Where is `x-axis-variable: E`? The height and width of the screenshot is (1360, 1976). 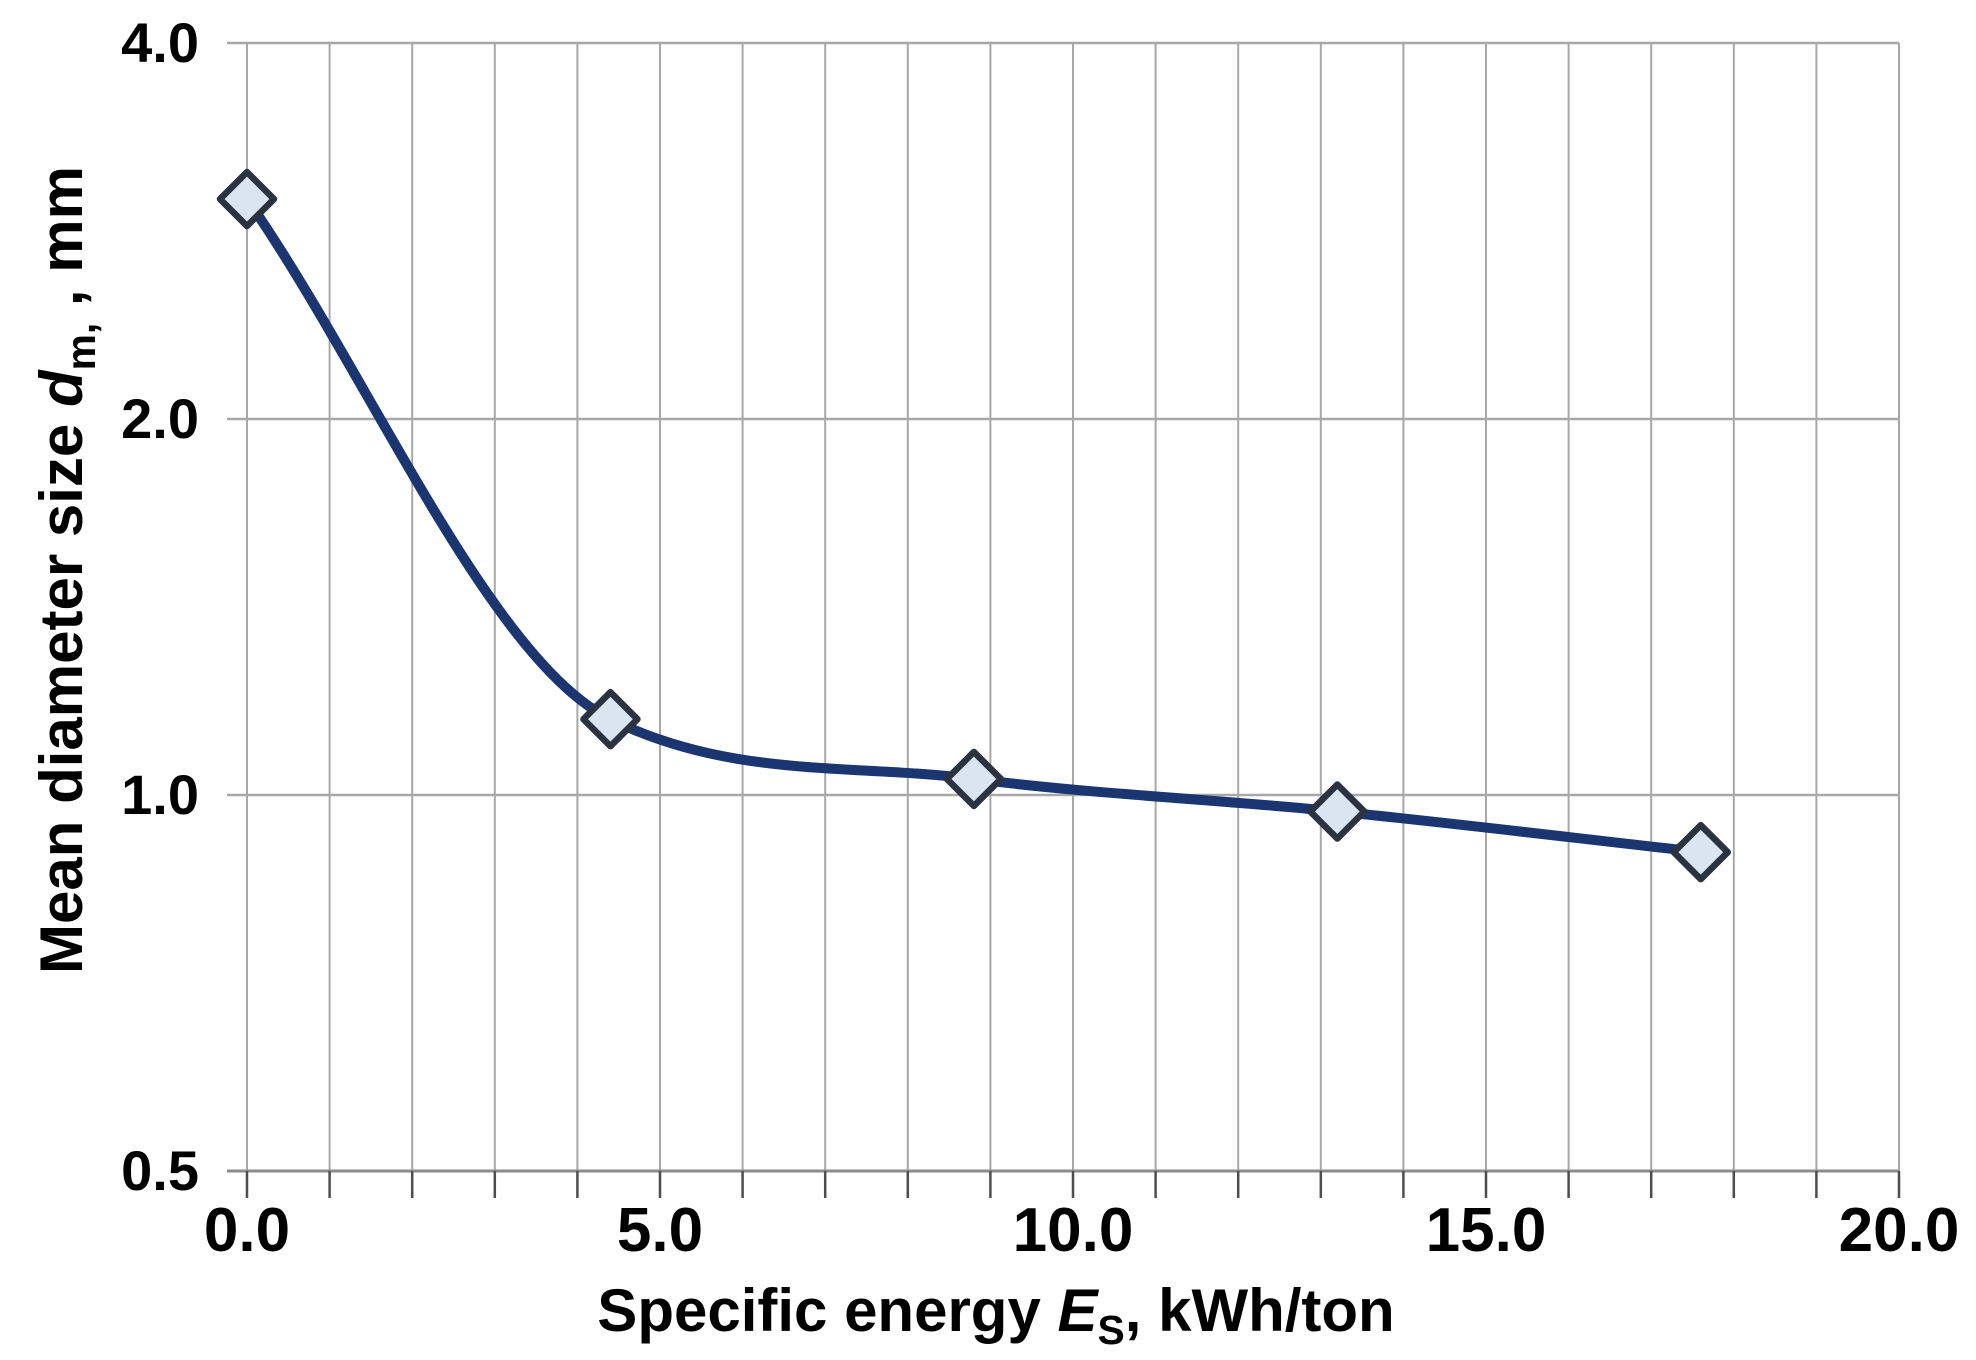
x-axis-variable: E is located at coordinates (1077, 1310).